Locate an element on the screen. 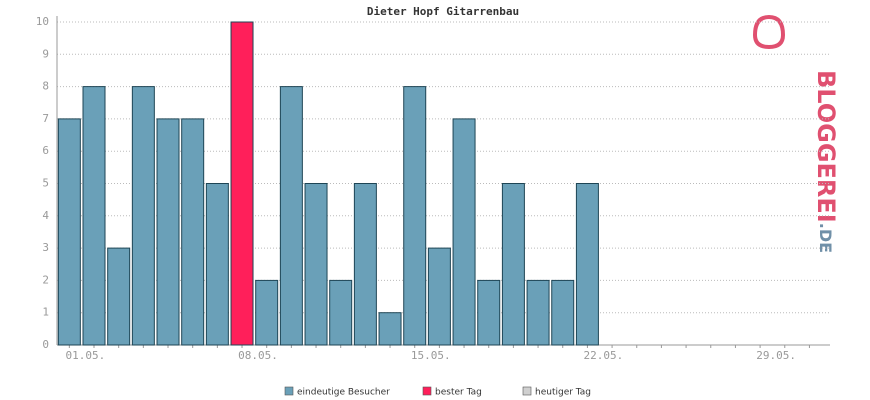 The image size is (870, 400). y-tick-label: 4 is located at coordinates (45, 215).